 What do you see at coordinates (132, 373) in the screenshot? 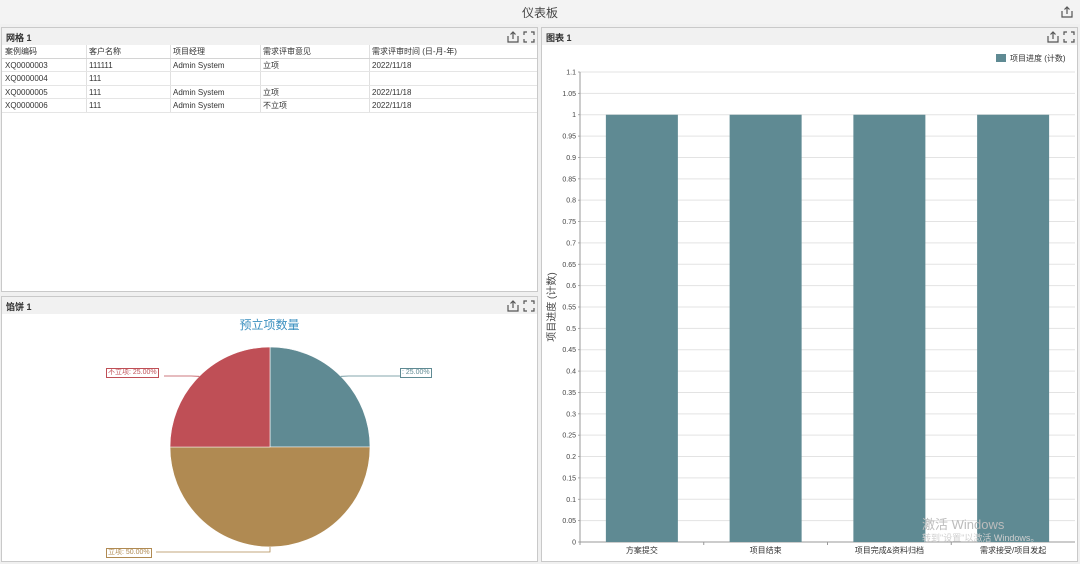
I see `pie-slice-label: 不立项: 25.00%` at bounding box center [132, 373].